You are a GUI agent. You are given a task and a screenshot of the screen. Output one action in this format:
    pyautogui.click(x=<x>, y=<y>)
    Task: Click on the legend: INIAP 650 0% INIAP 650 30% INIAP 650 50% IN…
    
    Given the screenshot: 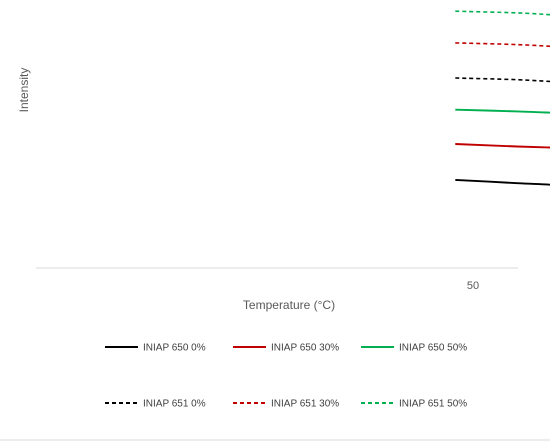 What is the action you would take?
    pyautogui.click(x=286, y=376)
    